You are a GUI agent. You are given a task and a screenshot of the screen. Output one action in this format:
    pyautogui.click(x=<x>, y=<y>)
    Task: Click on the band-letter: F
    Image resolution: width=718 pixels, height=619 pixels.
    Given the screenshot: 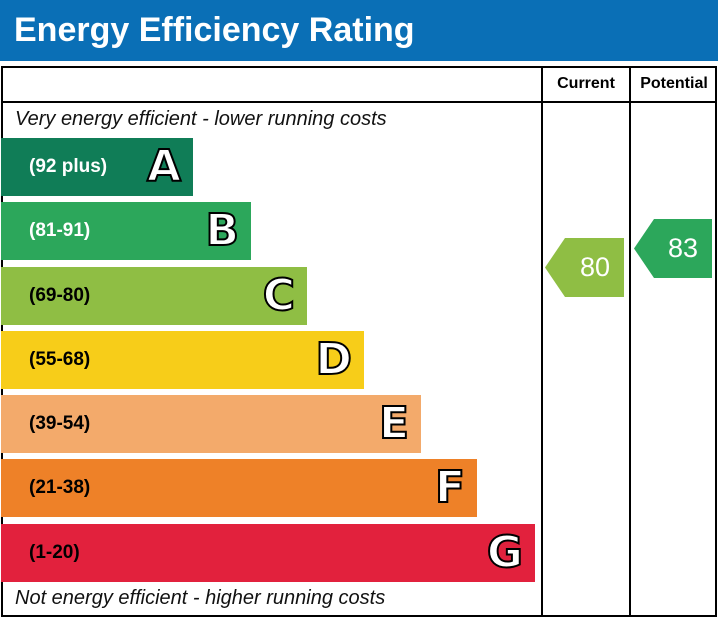 What is the action you would take?
    pyautogui.click(x=450, y=487)
    